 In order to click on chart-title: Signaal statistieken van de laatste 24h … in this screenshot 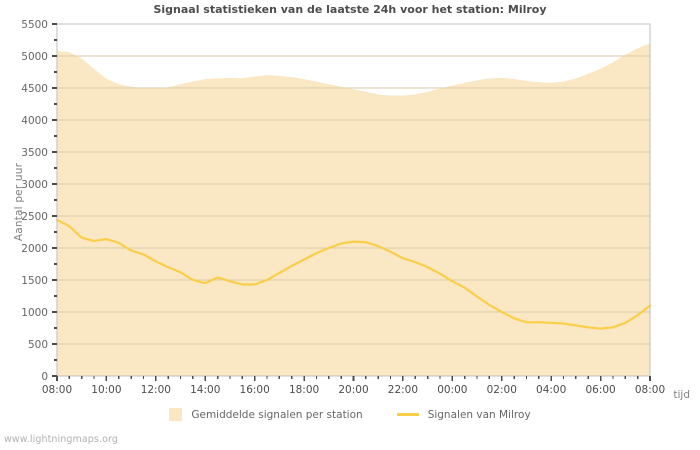, I will do `click(350, 9)`.